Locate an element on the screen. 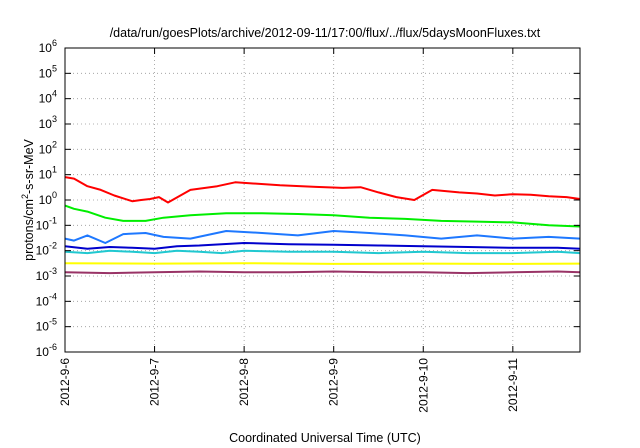 The image size is (640, 448). y-axis-label: protons/cm2-s-sr-MeV is located at coordinates (28, 199).